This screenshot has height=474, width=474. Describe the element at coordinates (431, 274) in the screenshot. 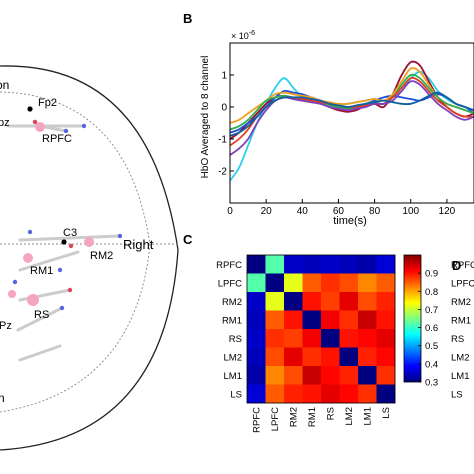

I see `colorbar-tick-label: 0.9` at that location.